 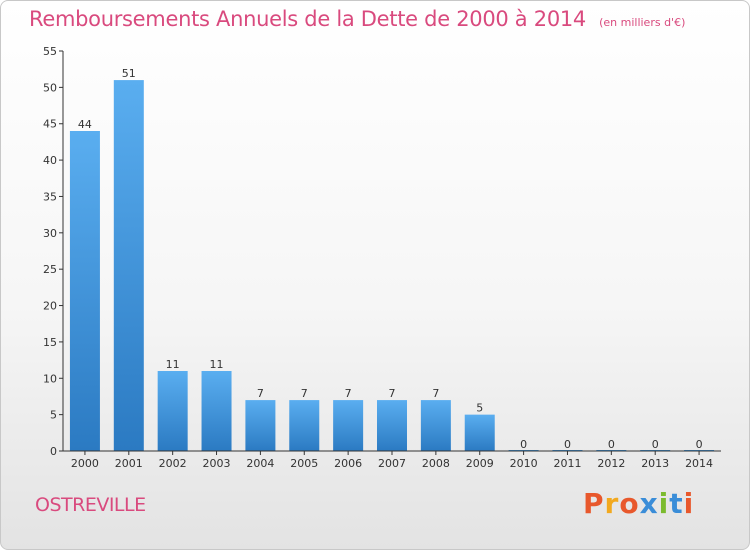 I want to click on place-name: OSTREVILLE, so click(x=90, y=505).